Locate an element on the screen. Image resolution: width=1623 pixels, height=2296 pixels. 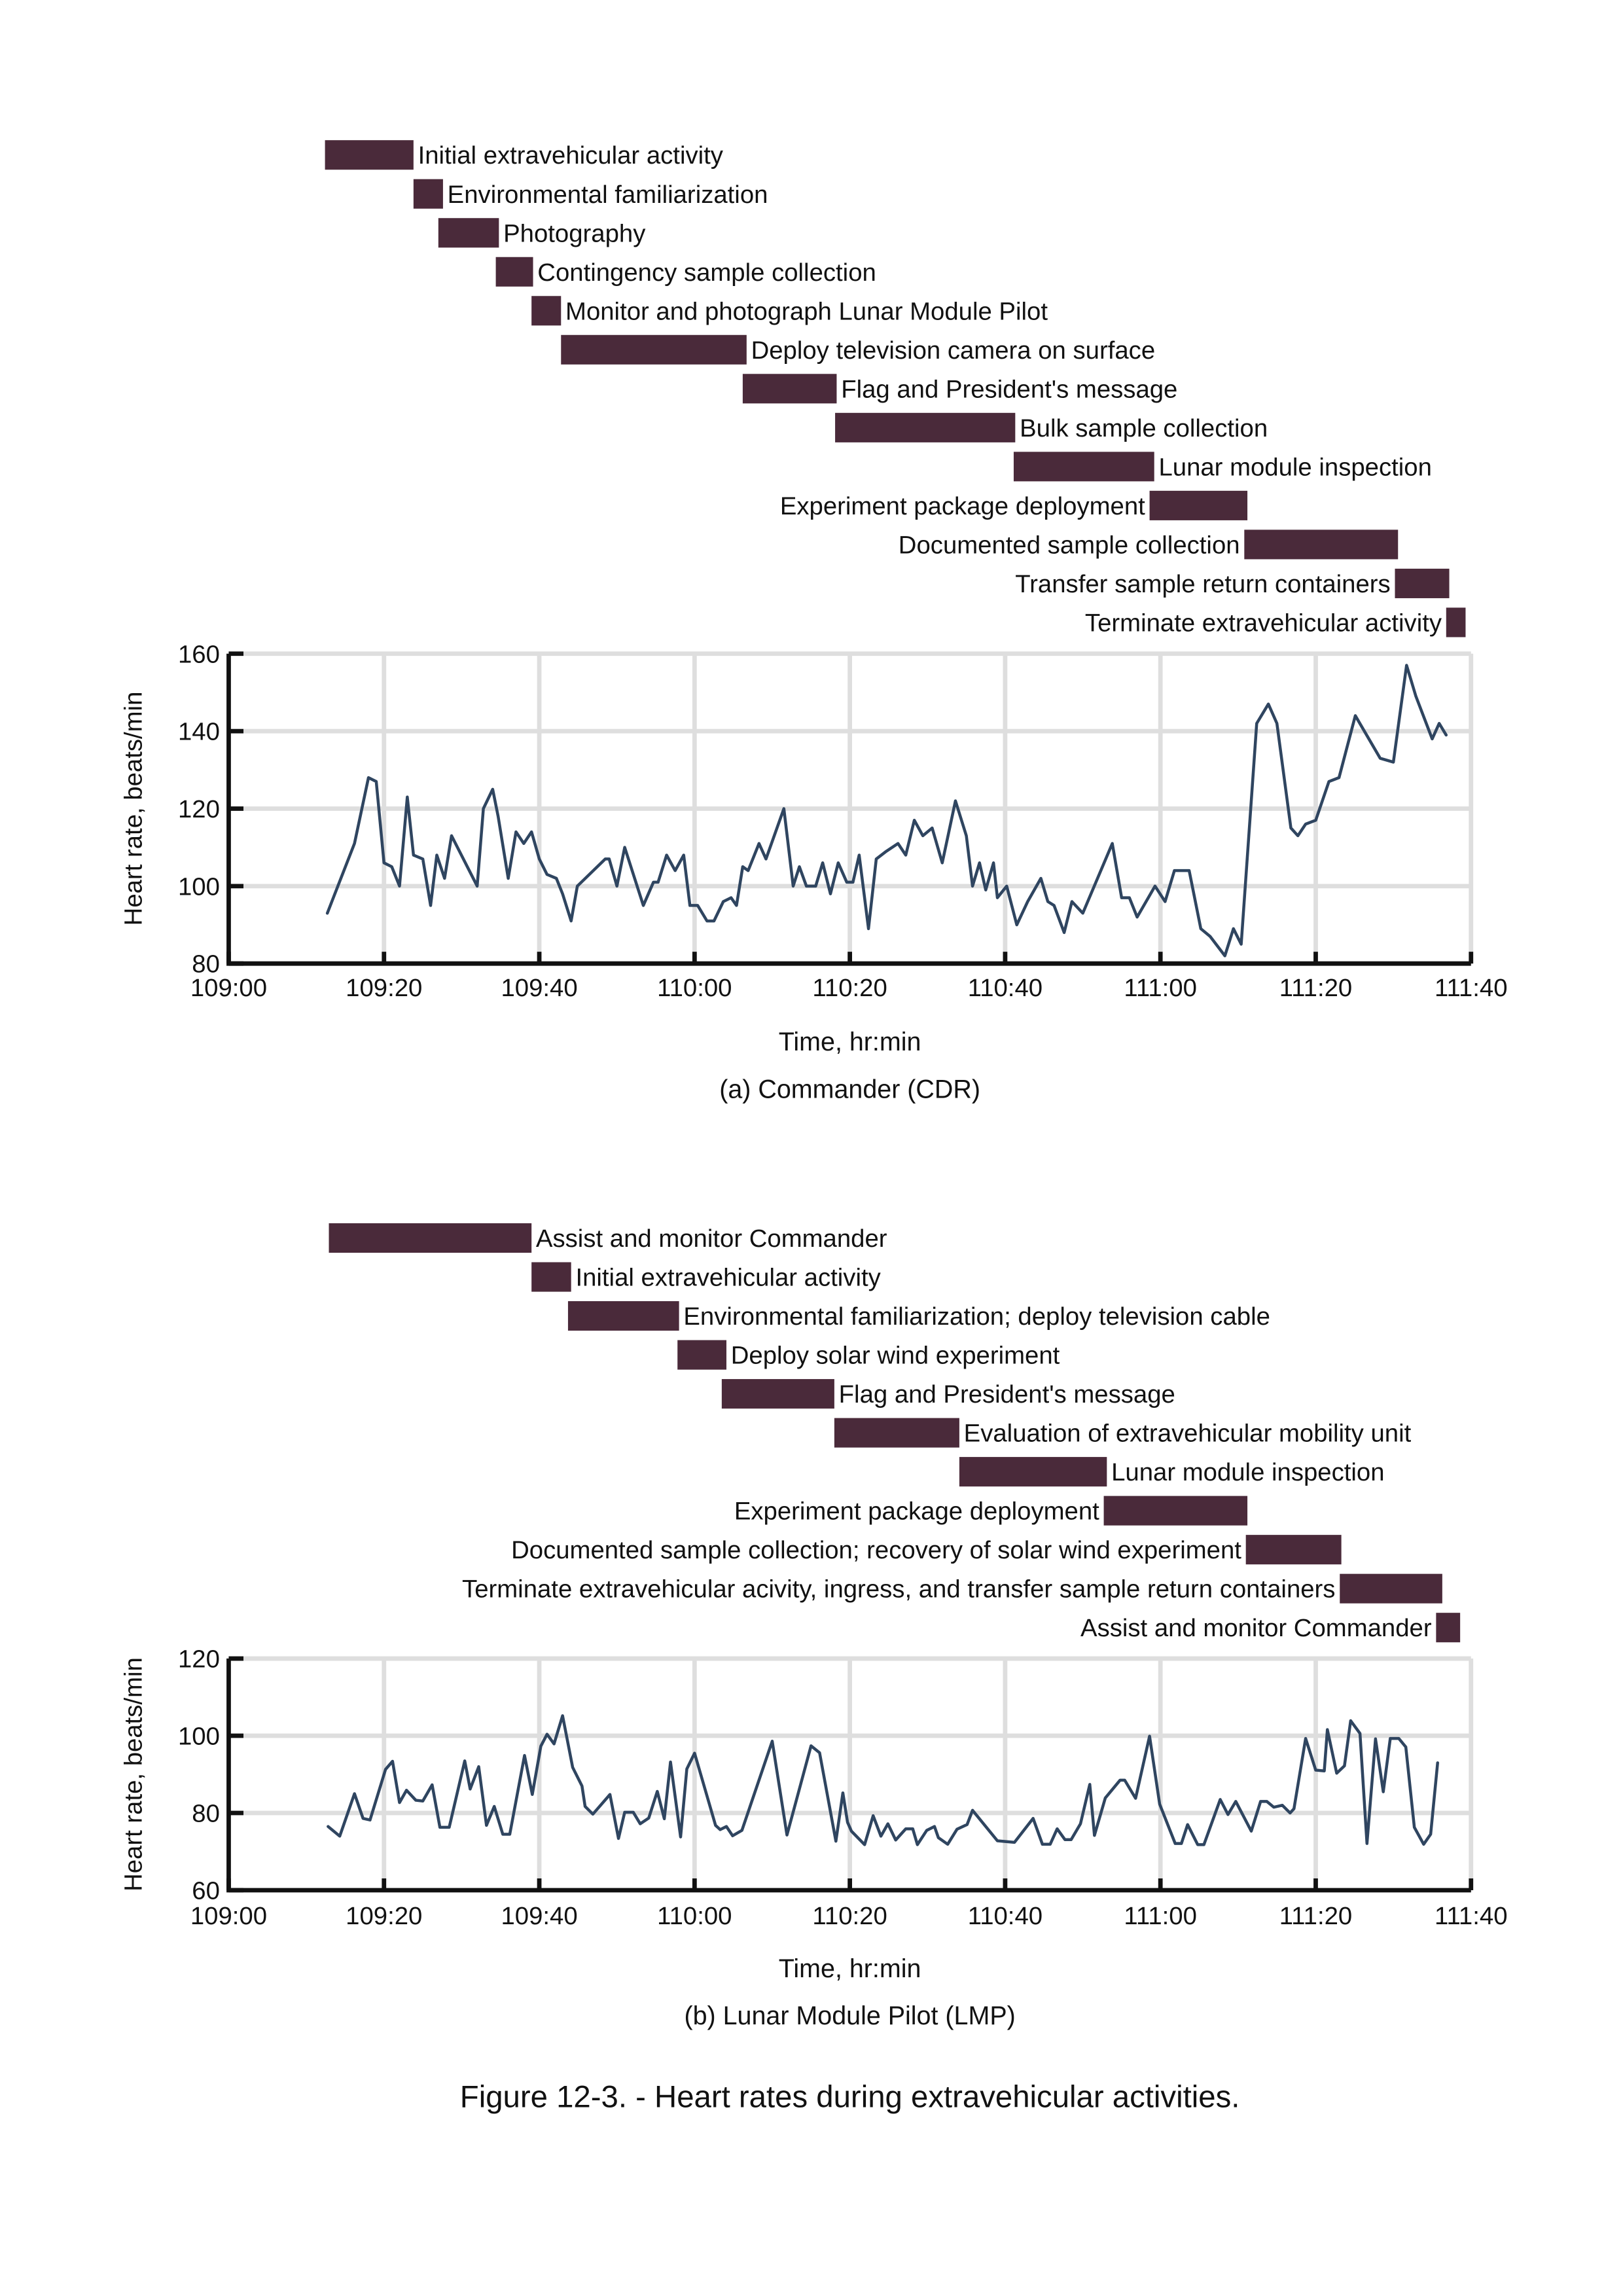
y-tick-label: 160 is located at coordinates (199, 654).